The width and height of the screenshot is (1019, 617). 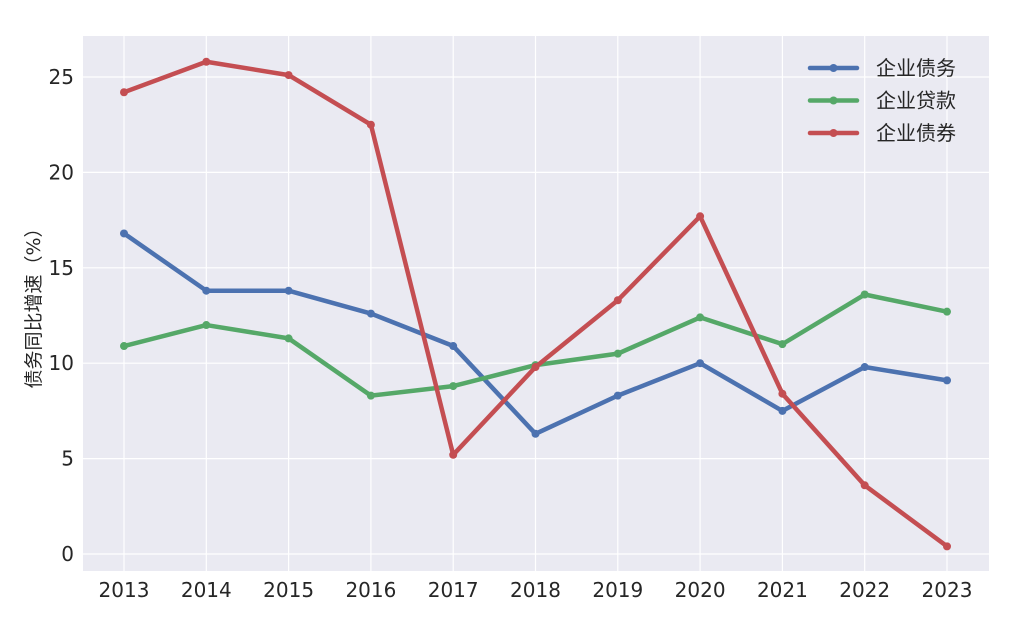 What do you see at coordinates (61, 315) in the screenshot?
I see `y-axis-ticks: 0 5 10 15 20 25` at bounding box center [61, 315].